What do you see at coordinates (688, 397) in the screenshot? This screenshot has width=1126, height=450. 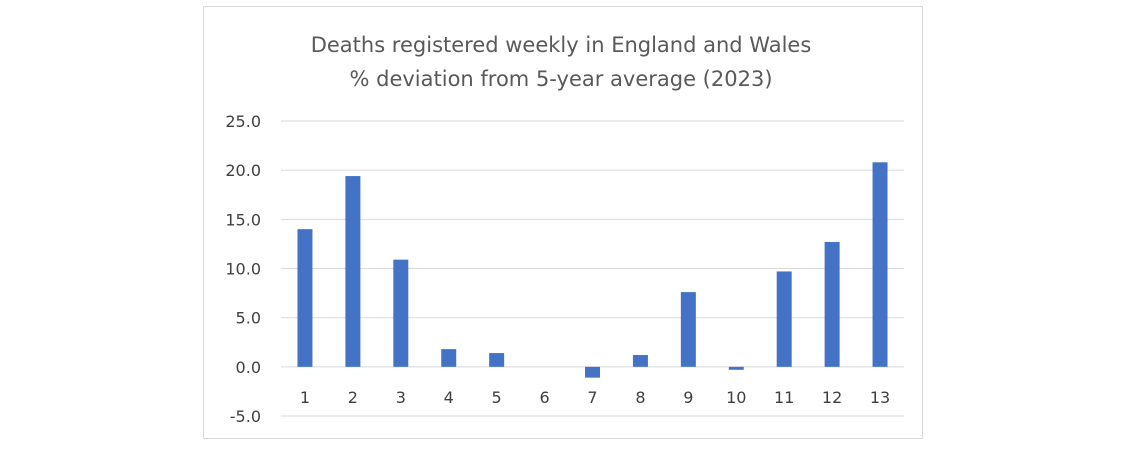 I see `x-tick-label: 9` at bounding box center [688, 397].